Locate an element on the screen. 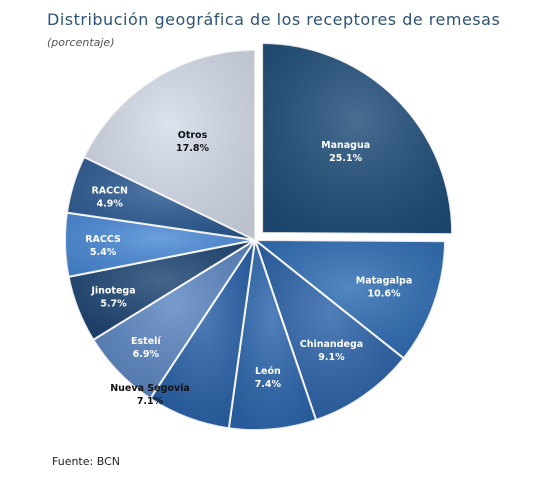  slice-value-label: 17.8% is located at coordinates (192, 148).